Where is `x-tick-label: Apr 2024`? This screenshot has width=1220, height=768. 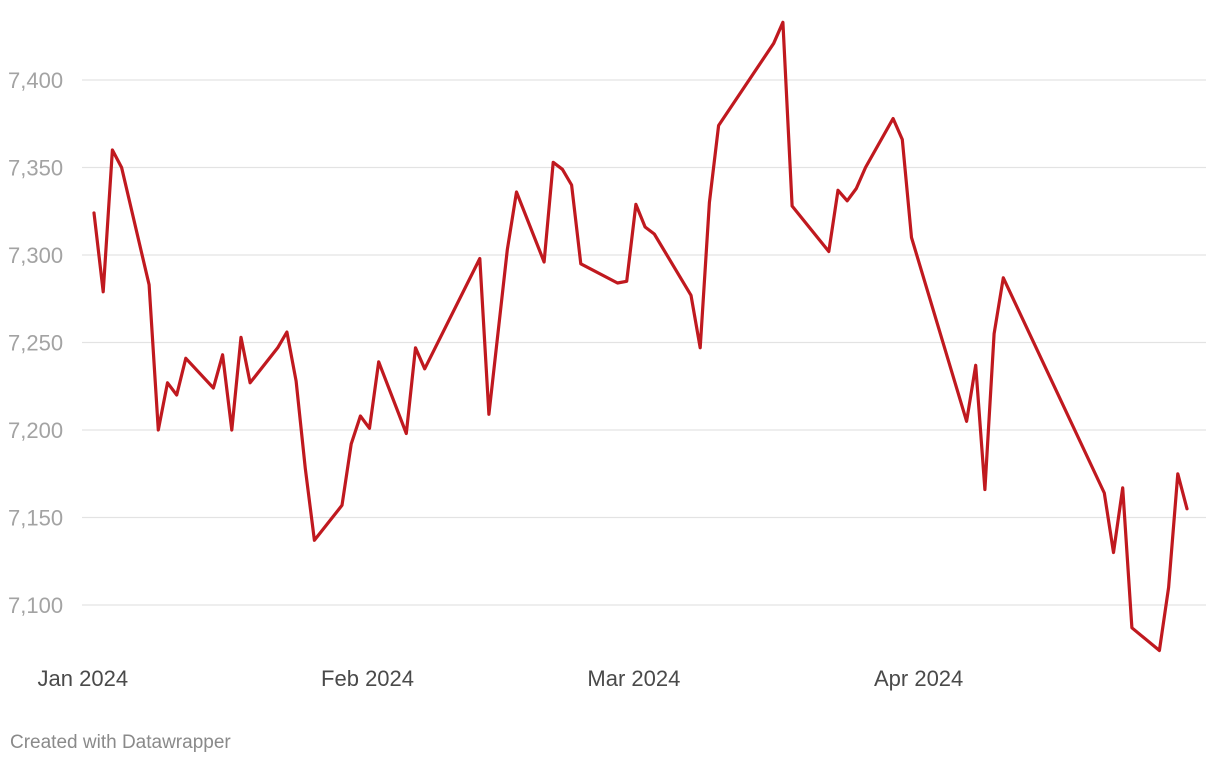
x-tick-label: Apr 2024 is located at coordinates (918, 678).